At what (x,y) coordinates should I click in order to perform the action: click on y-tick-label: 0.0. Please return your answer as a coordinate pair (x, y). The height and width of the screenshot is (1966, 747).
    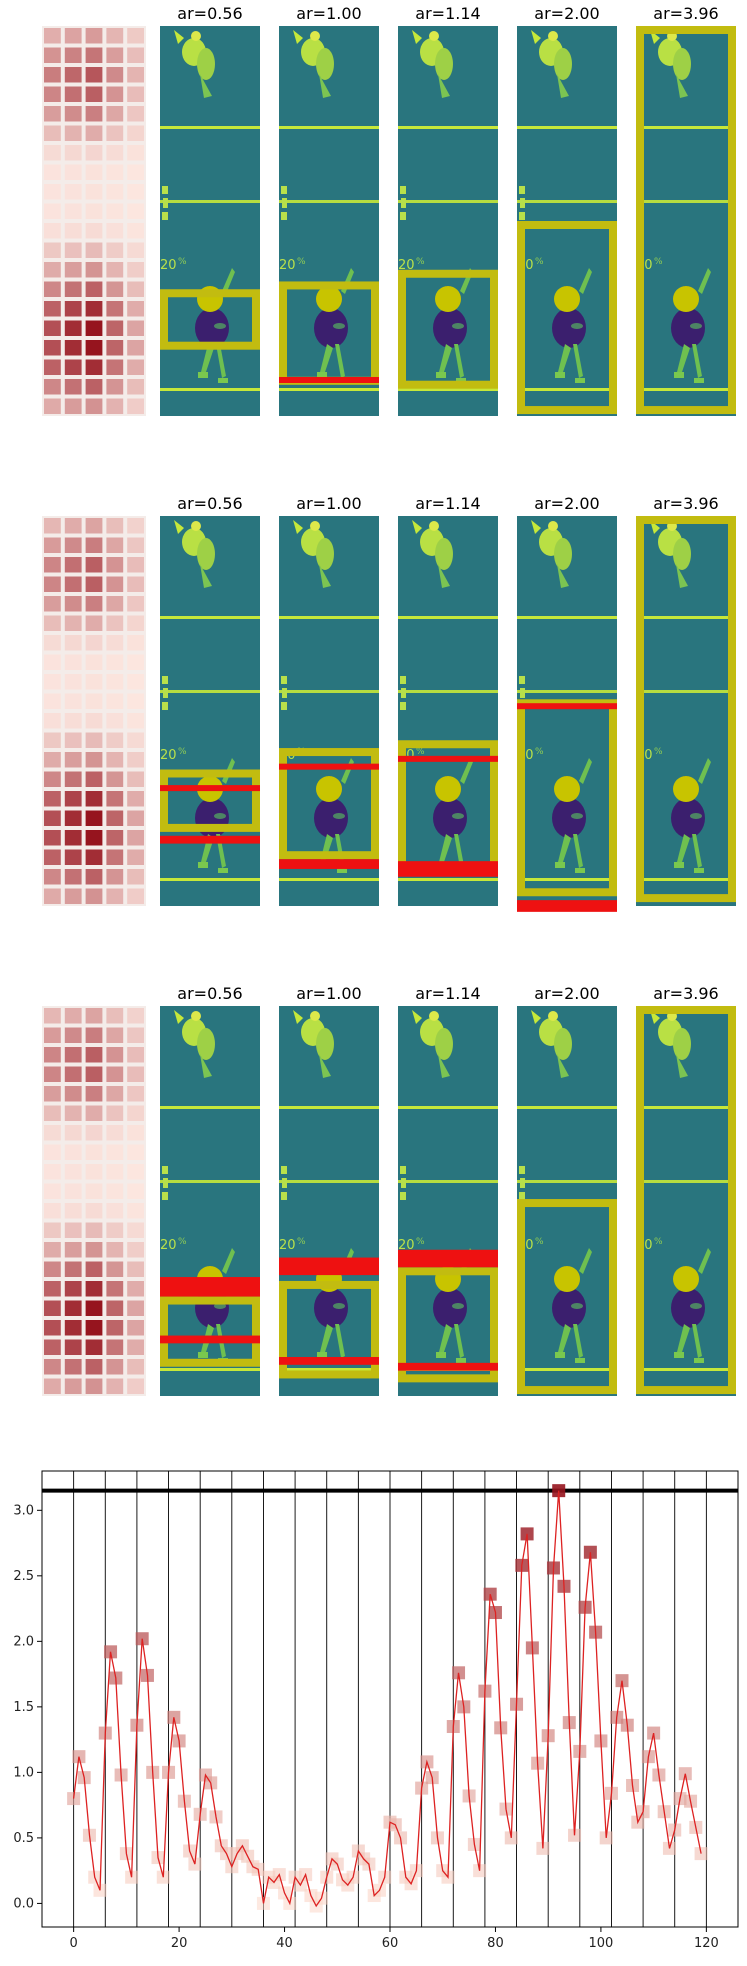
    Looking at the image, I should click on (23, 1903).